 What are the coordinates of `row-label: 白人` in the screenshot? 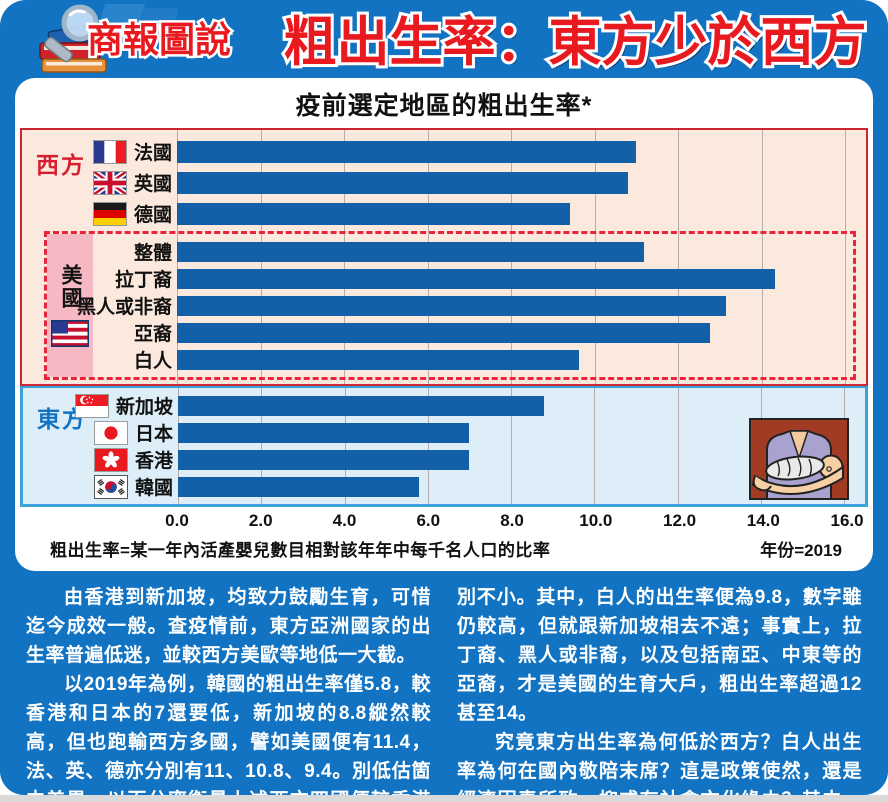 It's located at (152, 361).